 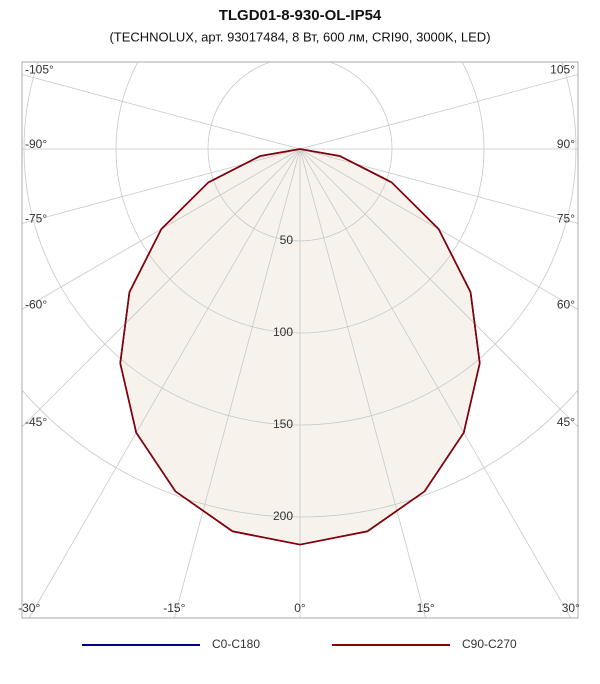 What do you see at coordinates (36, 305) in the screenshot?
I see `angle-tick-label: -60°` at bounding box center [36, 305].